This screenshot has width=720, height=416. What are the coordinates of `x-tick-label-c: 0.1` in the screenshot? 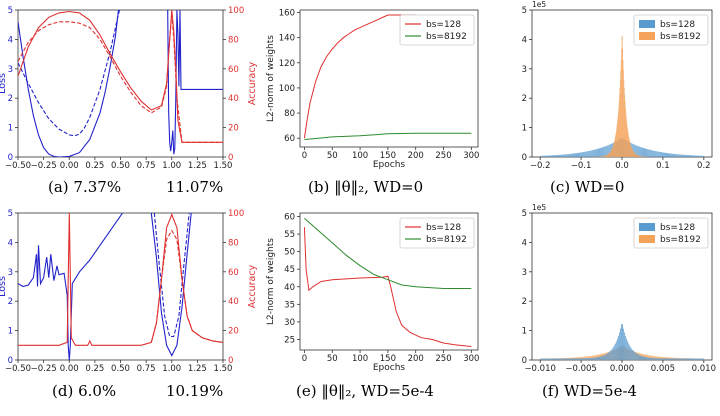 It's located at (663, 166).